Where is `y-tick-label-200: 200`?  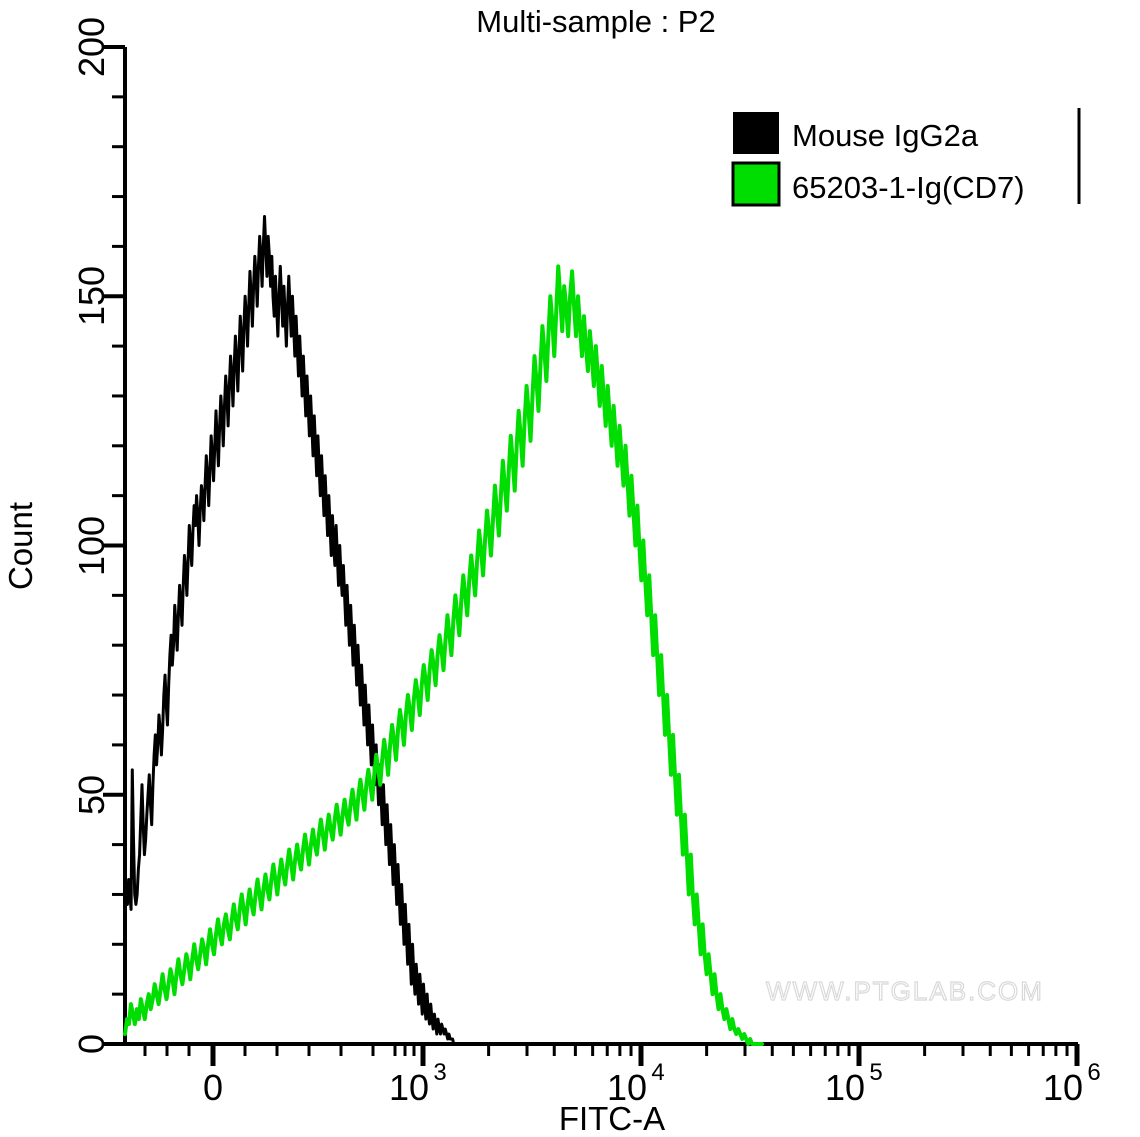 y-tick-label-200: 200 is located at coordinates (91, 47).